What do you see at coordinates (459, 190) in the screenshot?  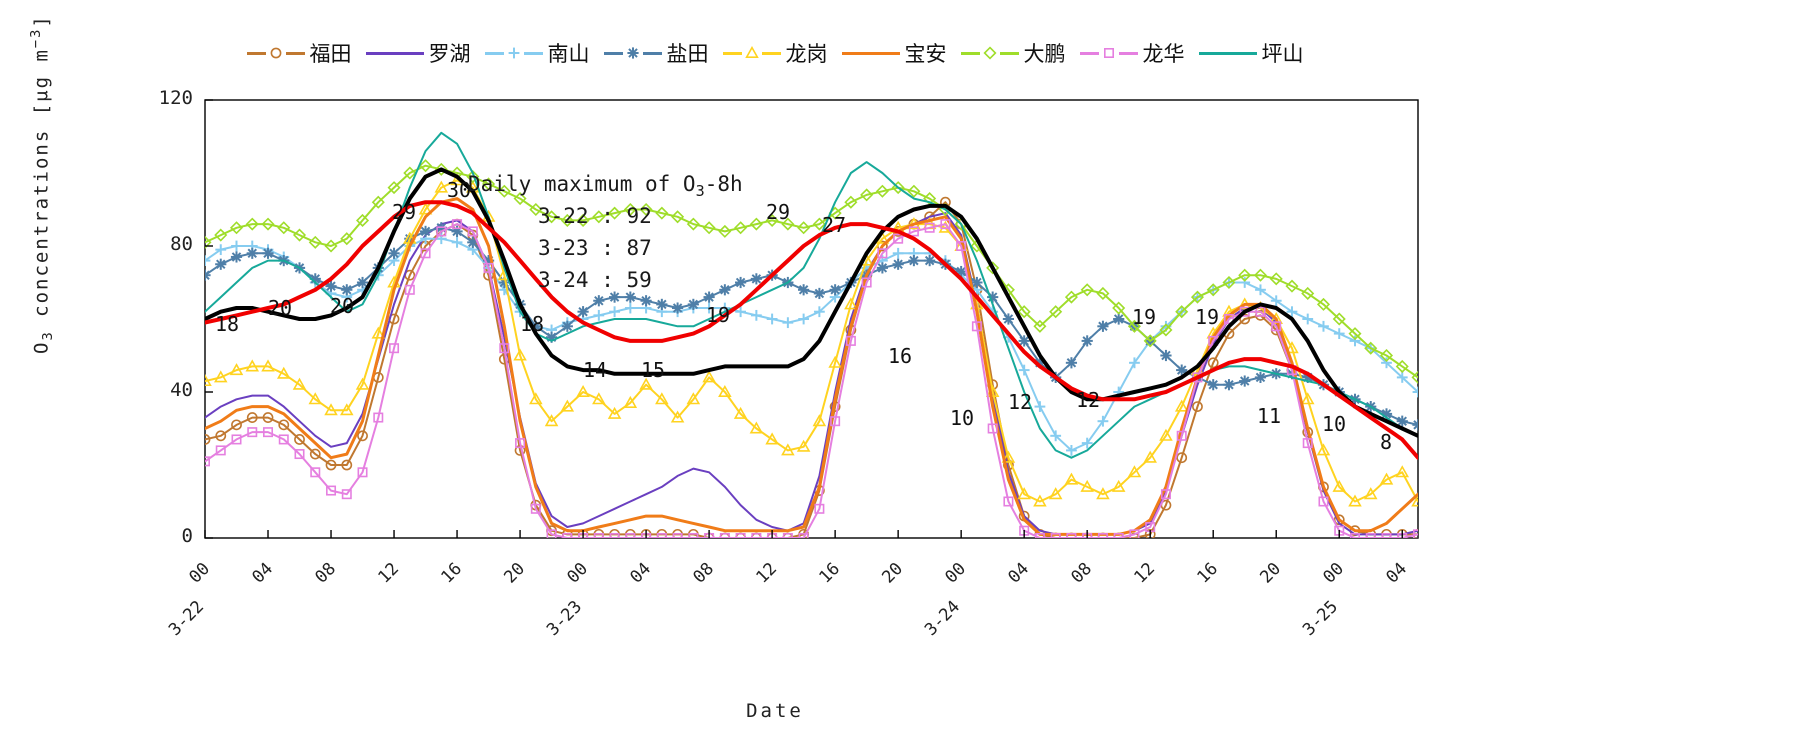 I see `point-value-label: 30` at bounding box center [459, 190].